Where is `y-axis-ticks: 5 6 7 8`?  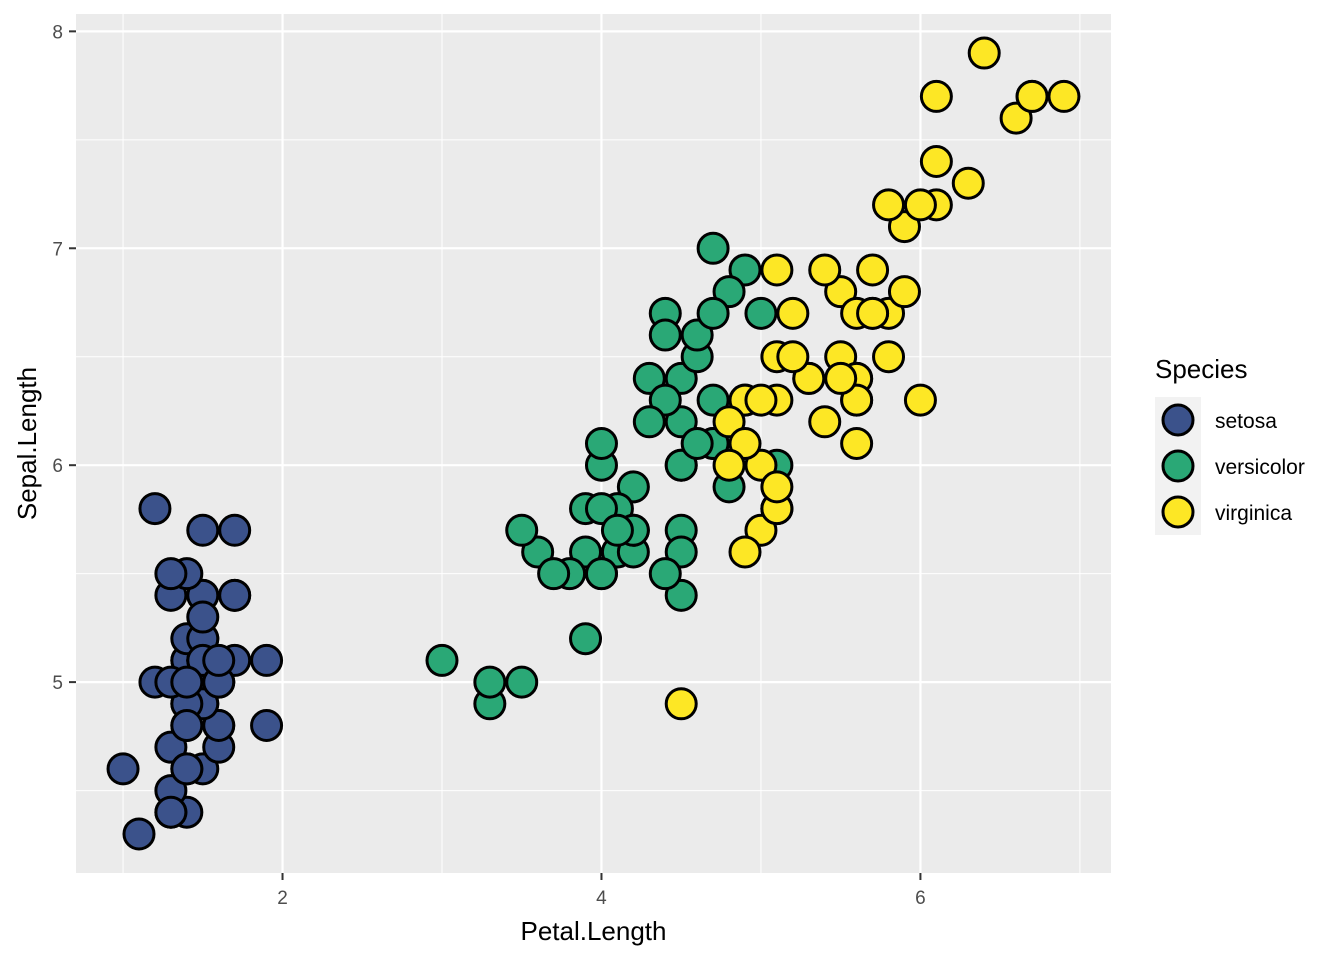 y-axis-ticks: 5 6 7 8 is located at coordinates (64, 358).